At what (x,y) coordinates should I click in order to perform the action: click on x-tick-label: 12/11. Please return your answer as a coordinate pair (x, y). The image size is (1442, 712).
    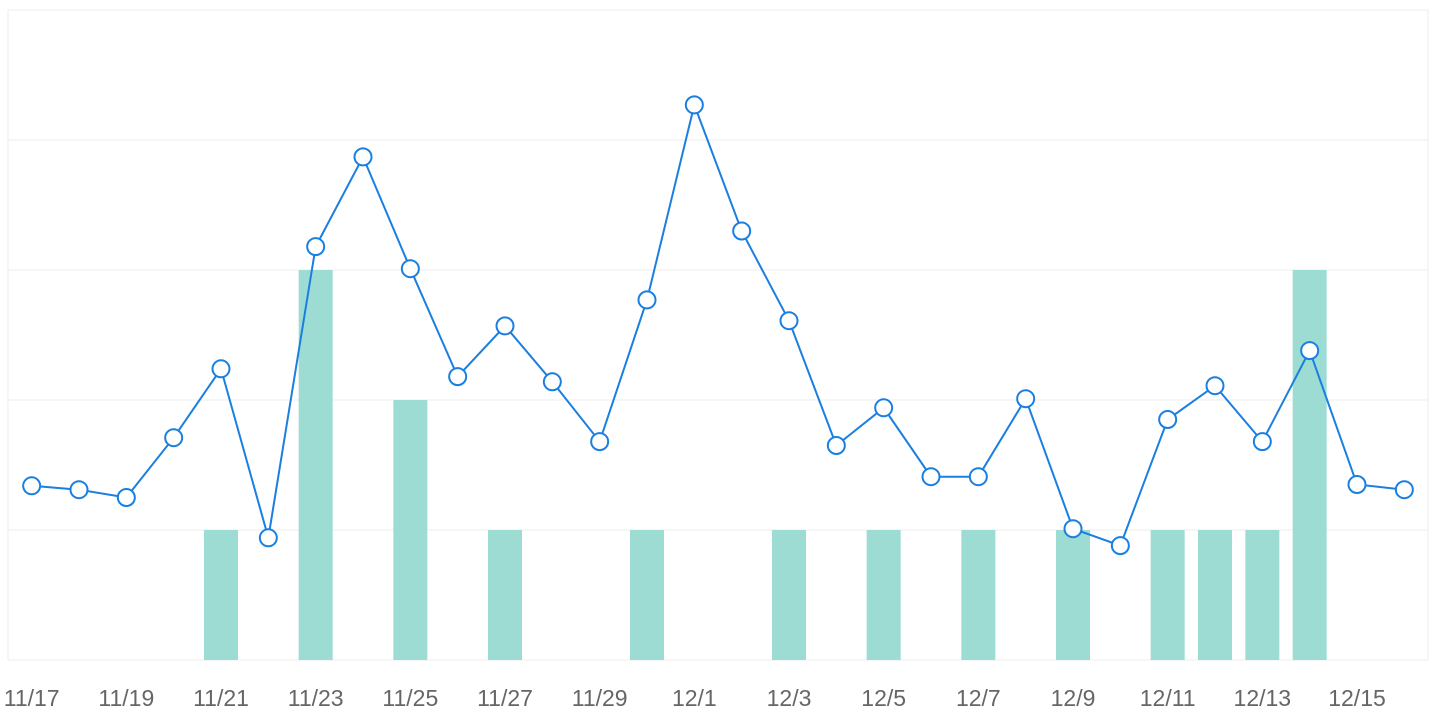
    Looking at the image, I should click on (1168, 698).